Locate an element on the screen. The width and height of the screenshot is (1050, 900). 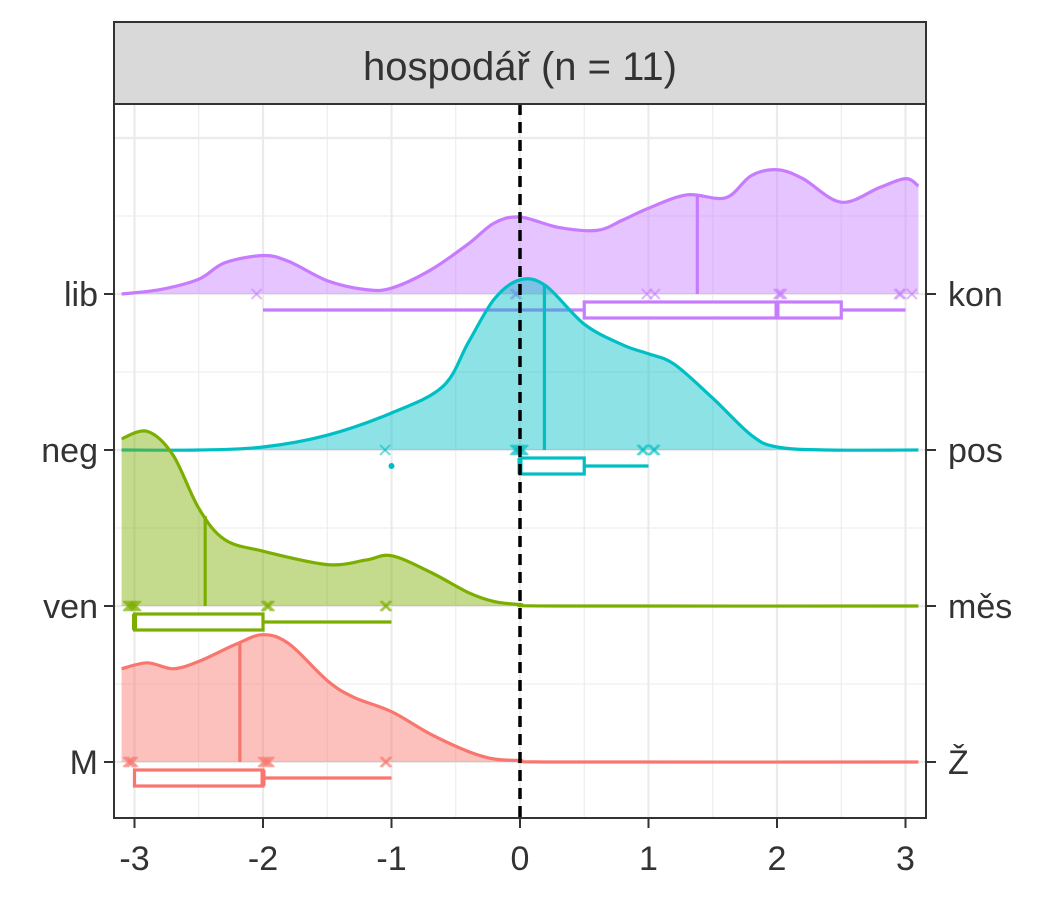
strip-background is located at coordinates (520, 63).